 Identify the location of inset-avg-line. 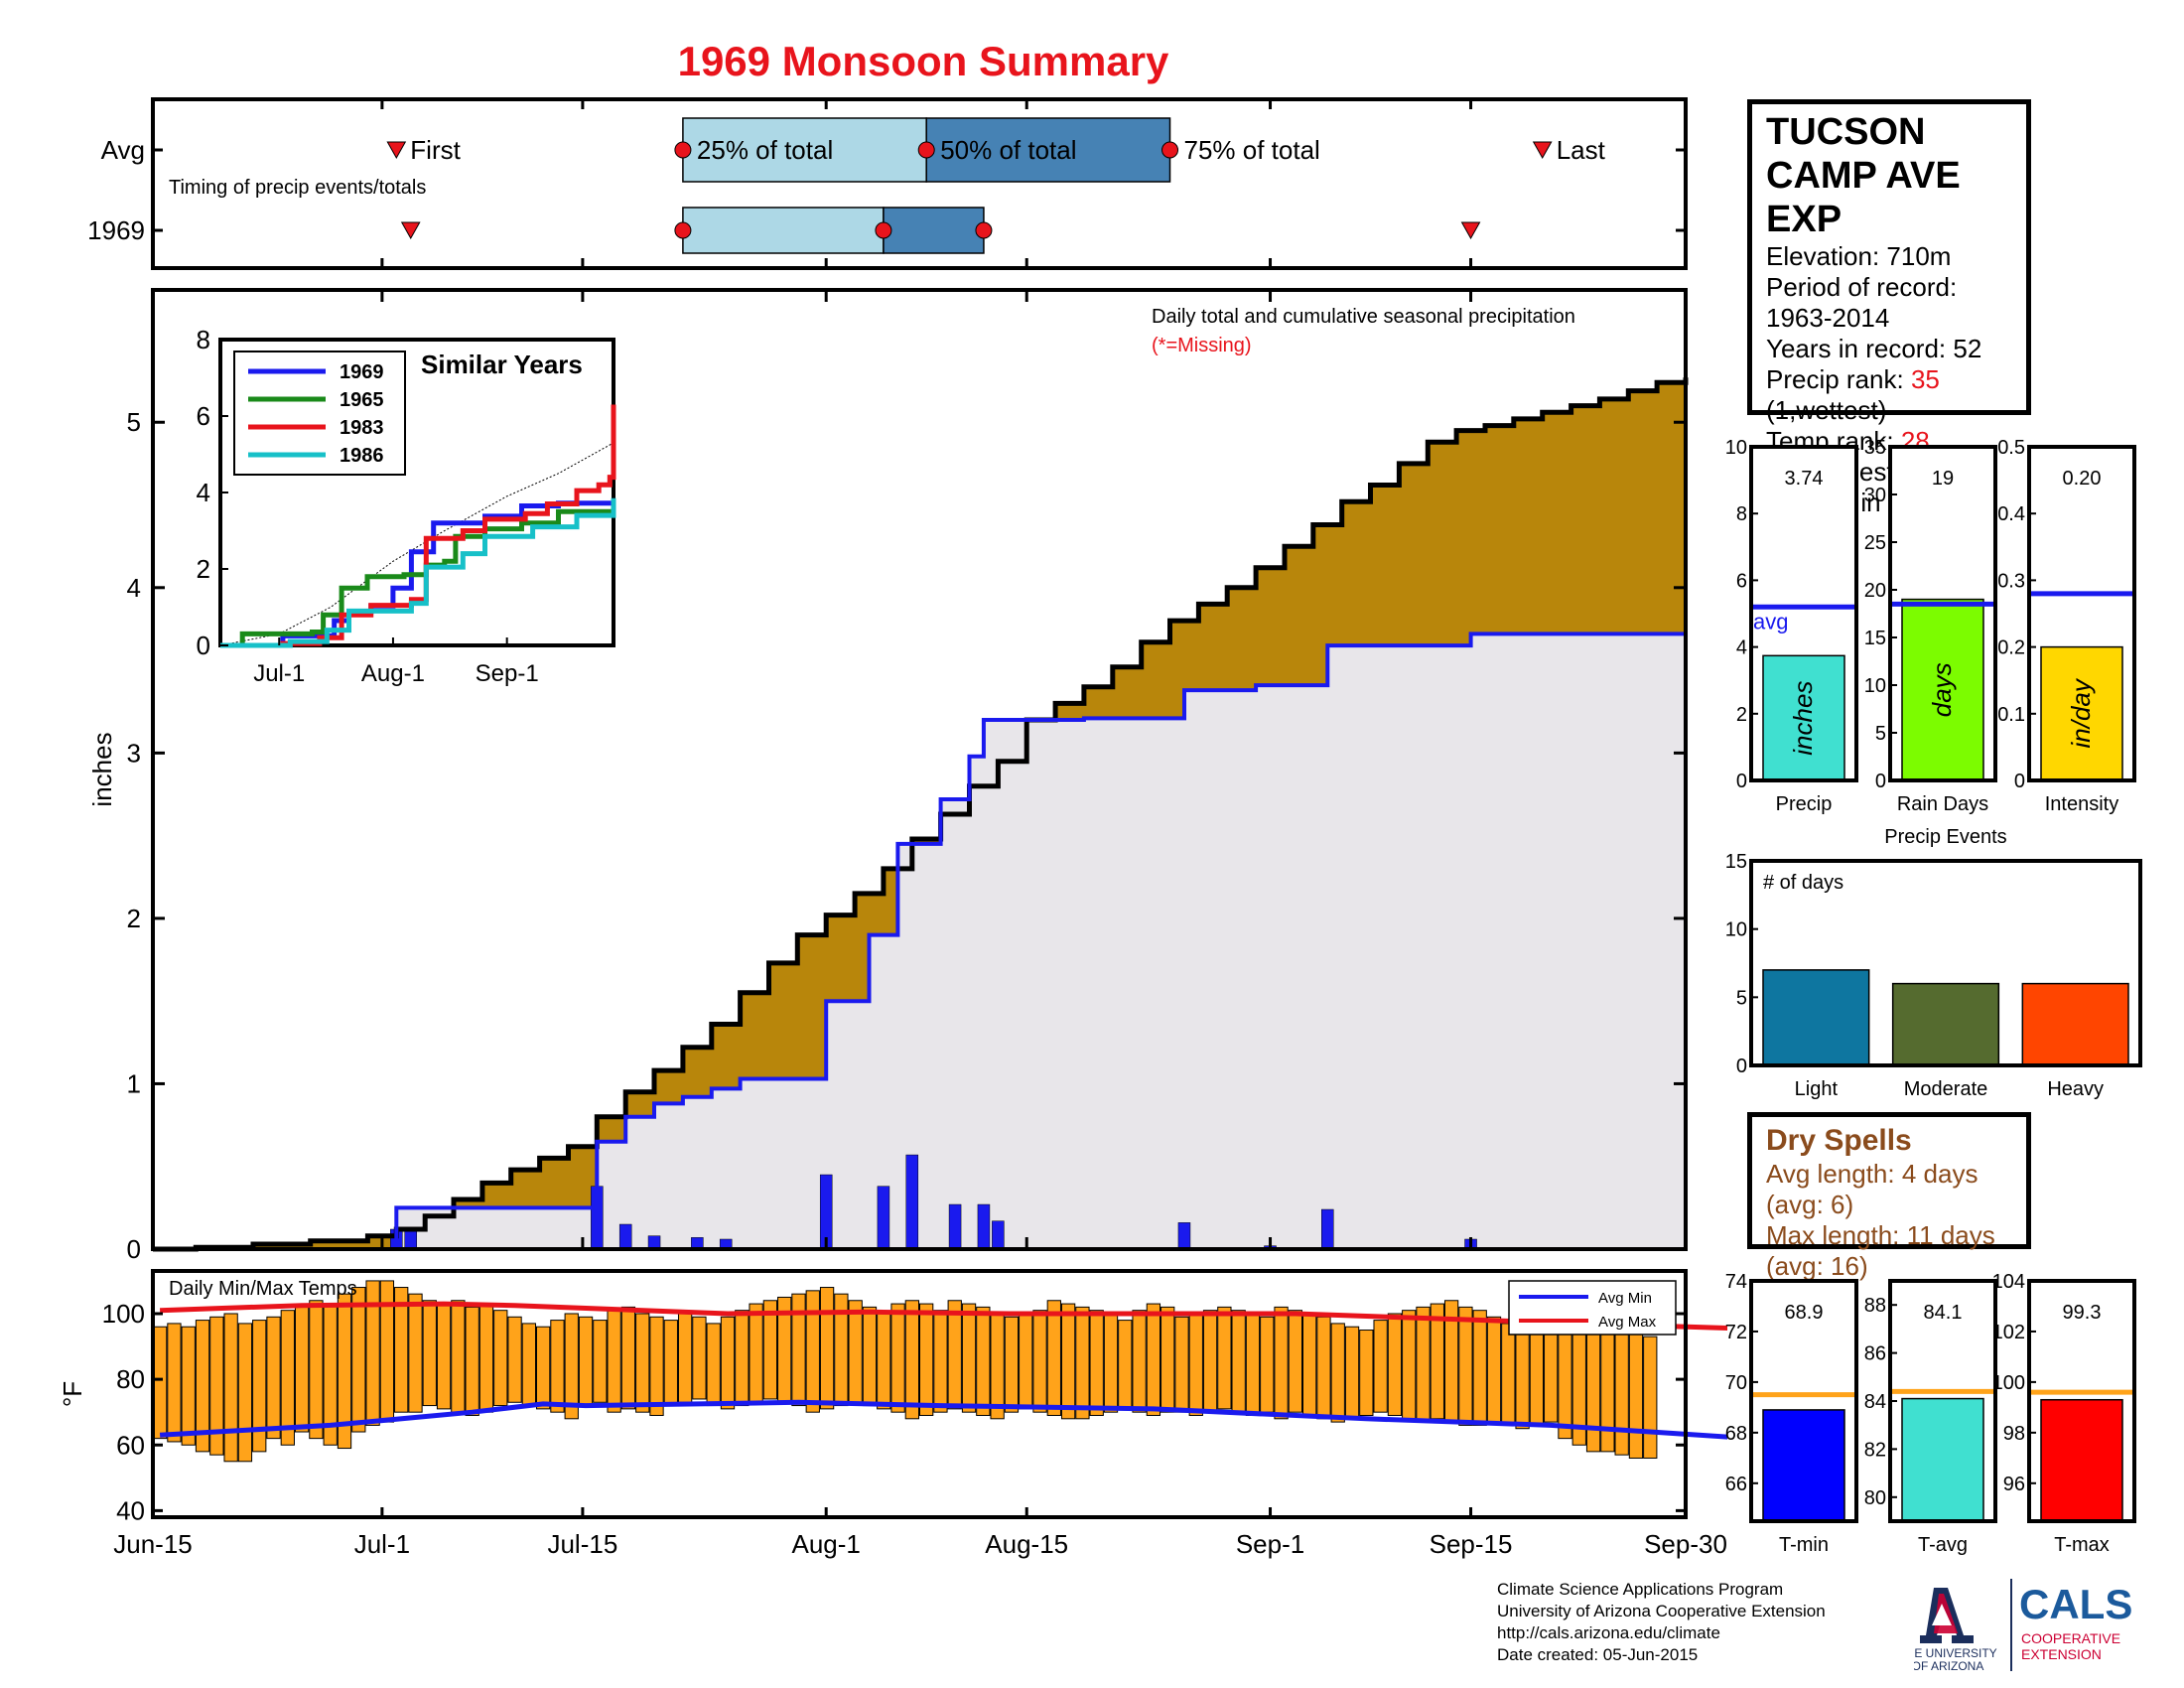
(416, 544).